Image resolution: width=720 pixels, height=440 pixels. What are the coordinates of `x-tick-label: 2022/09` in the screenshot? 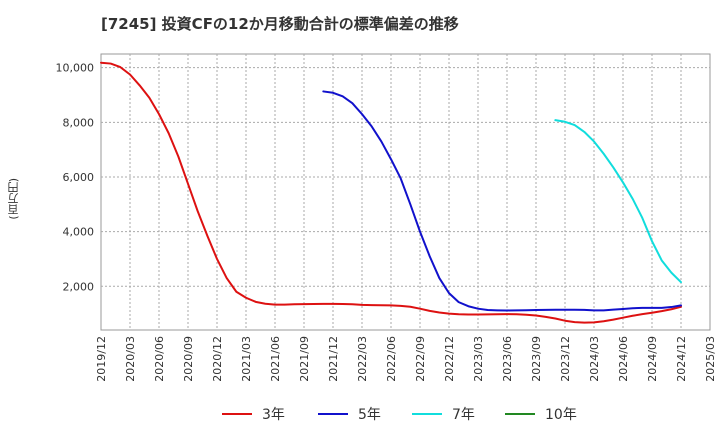 It's located at (420, 359).